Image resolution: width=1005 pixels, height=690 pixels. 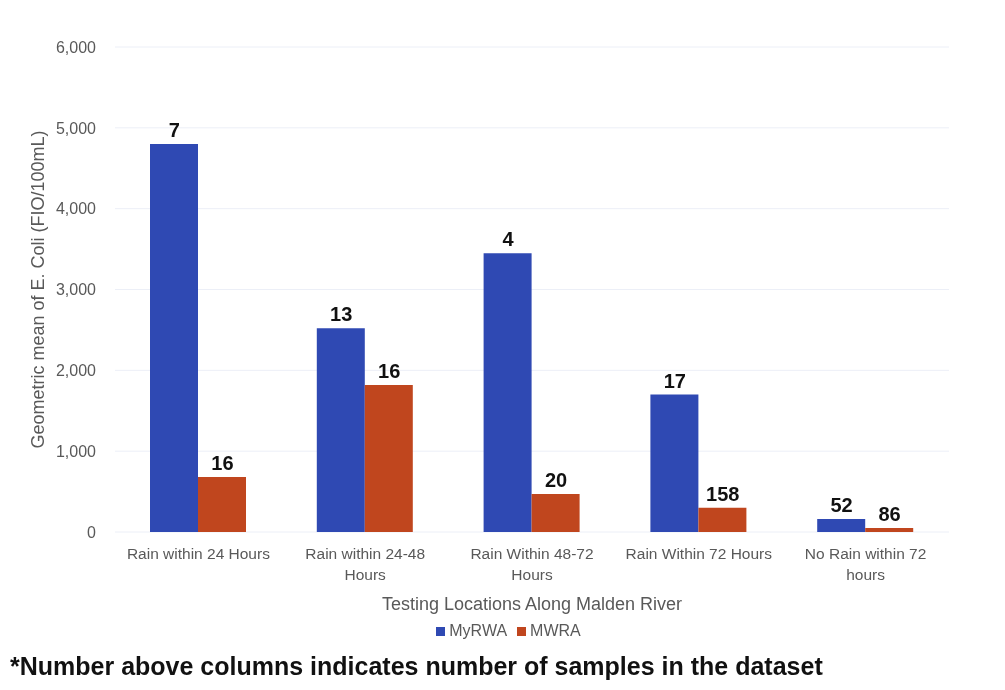 I want to click on annotation: 20, so click(x=556, y=480).